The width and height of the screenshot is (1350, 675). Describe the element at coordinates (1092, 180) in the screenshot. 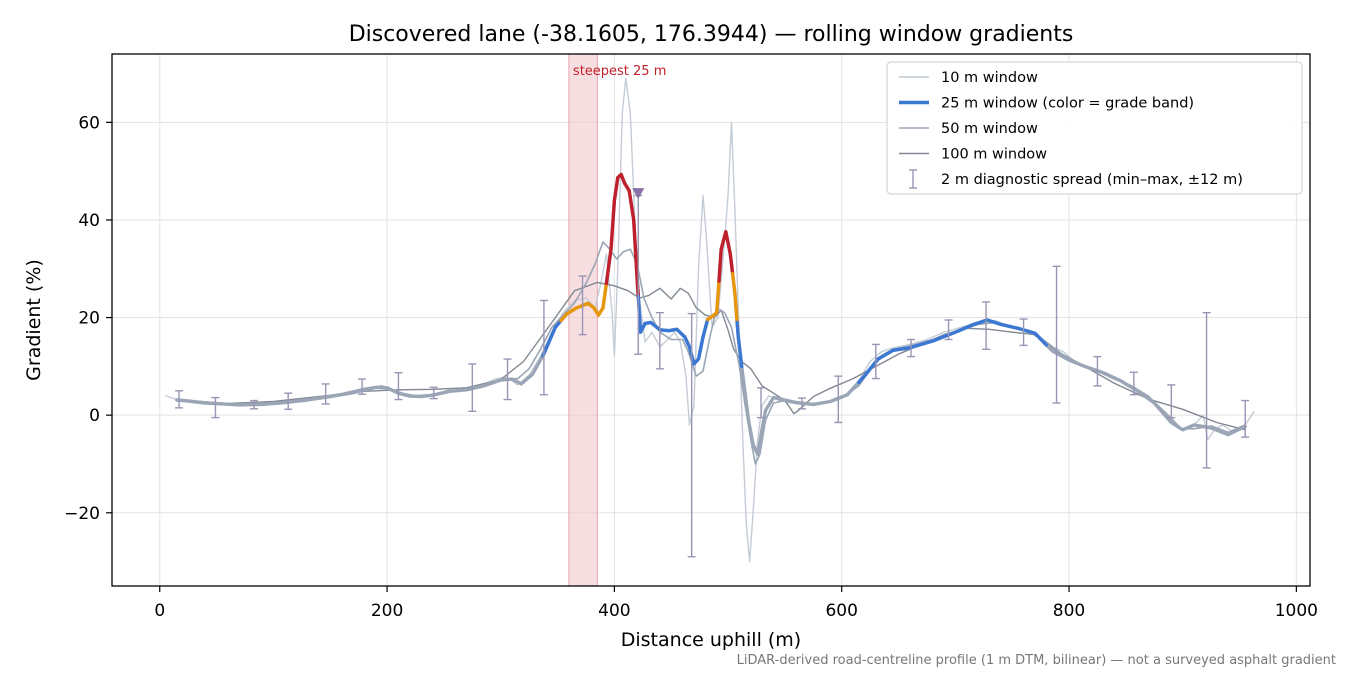

I see `legend-label: 2 m diagnostic spread (min–max, ±12 m)` at that location.